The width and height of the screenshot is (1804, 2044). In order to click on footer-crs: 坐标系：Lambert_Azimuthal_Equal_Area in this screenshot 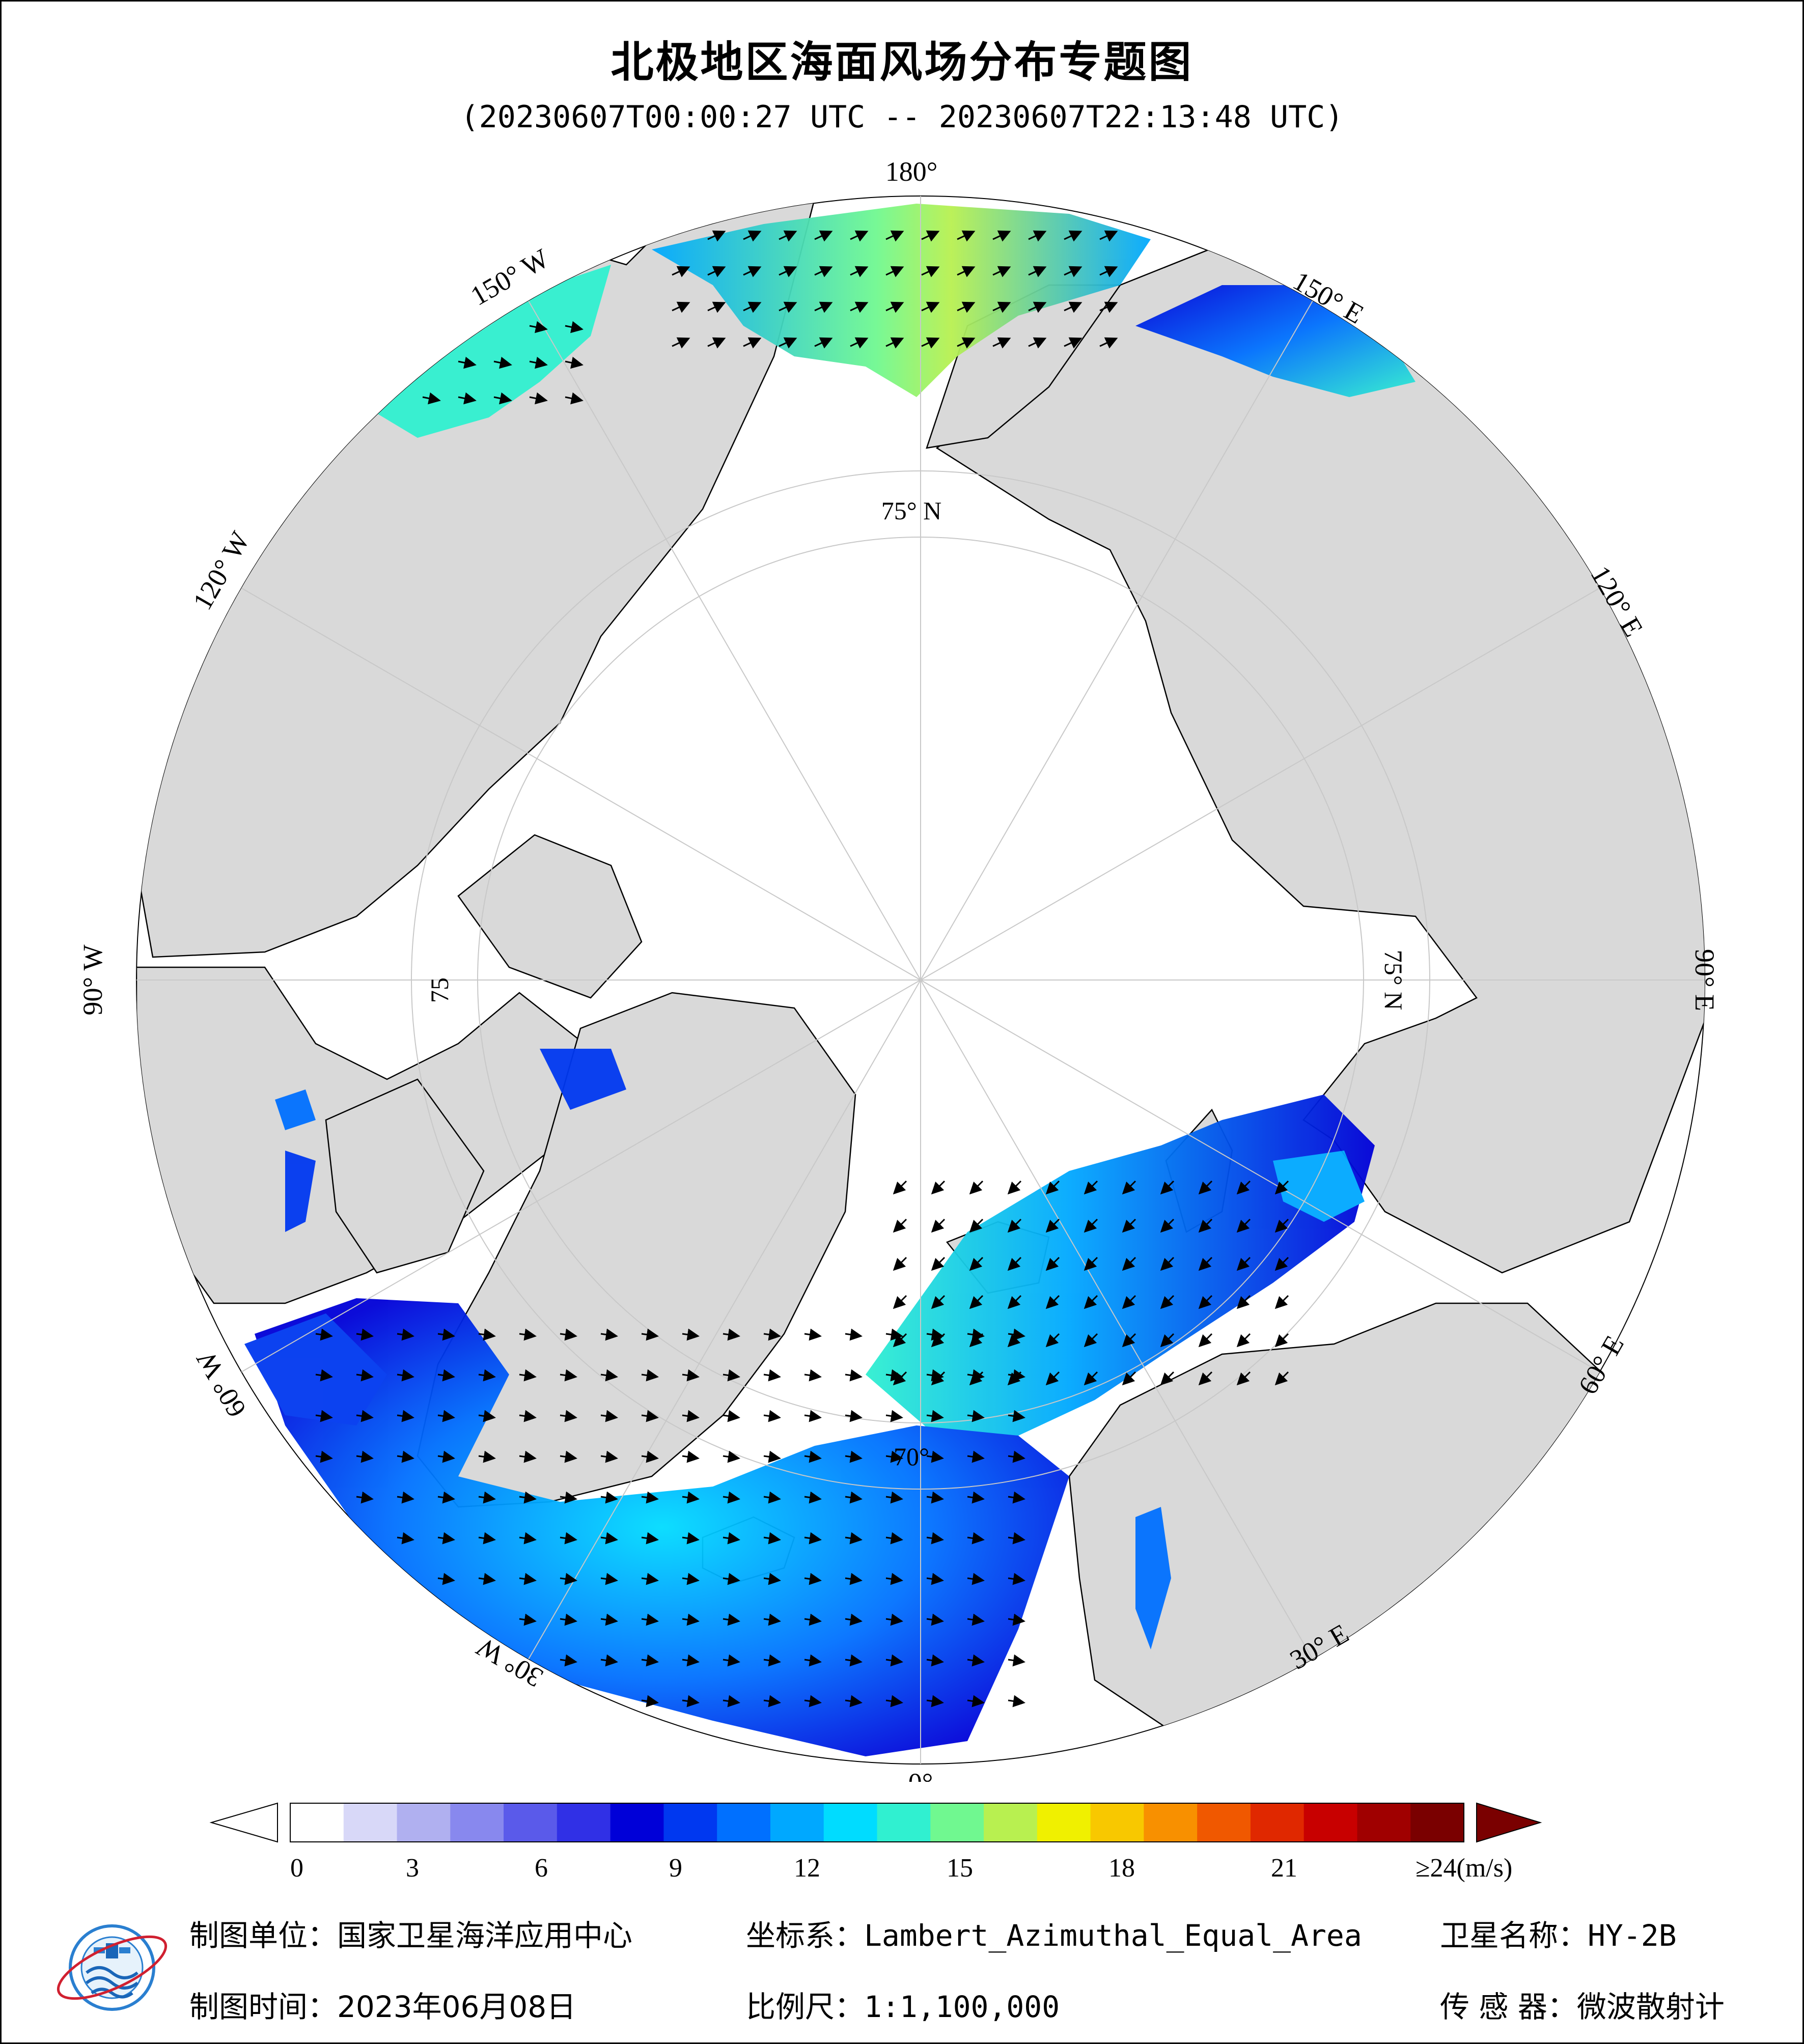, I will do `click(1054, 1933)`.